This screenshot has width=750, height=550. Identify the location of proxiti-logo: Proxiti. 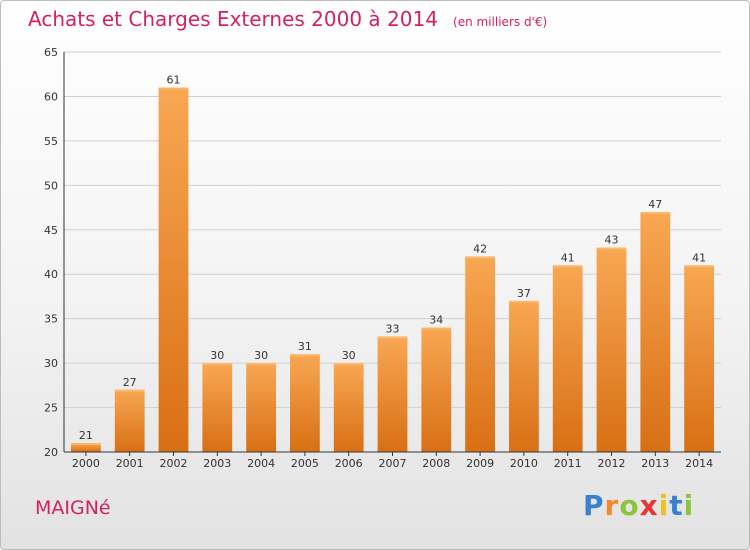
(638, 505).